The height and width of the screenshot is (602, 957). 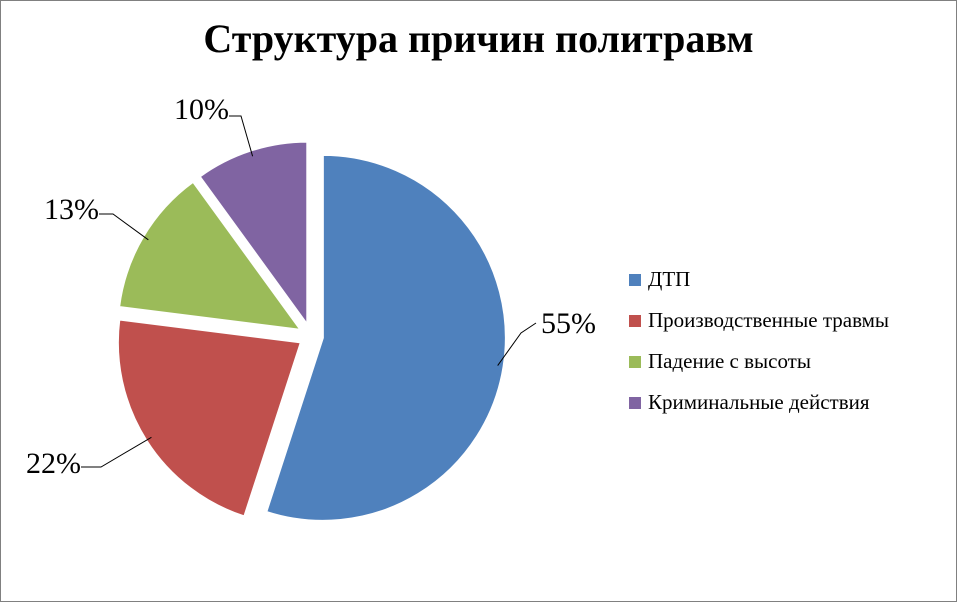 I want to click on legend-label: ДТП, so click(x=669, y=279).